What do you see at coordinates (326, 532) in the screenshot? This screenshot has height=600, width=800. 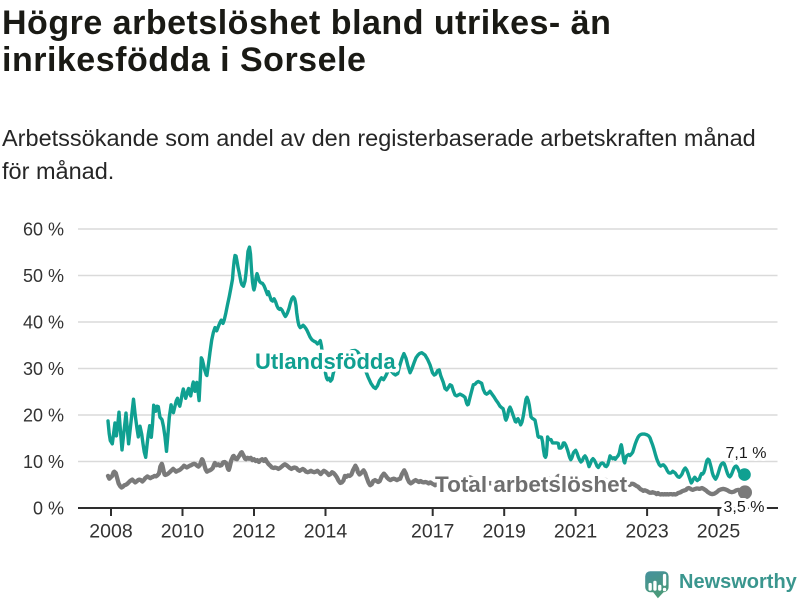 I see `svg-text: 2014` at bounding box center [326, 532].